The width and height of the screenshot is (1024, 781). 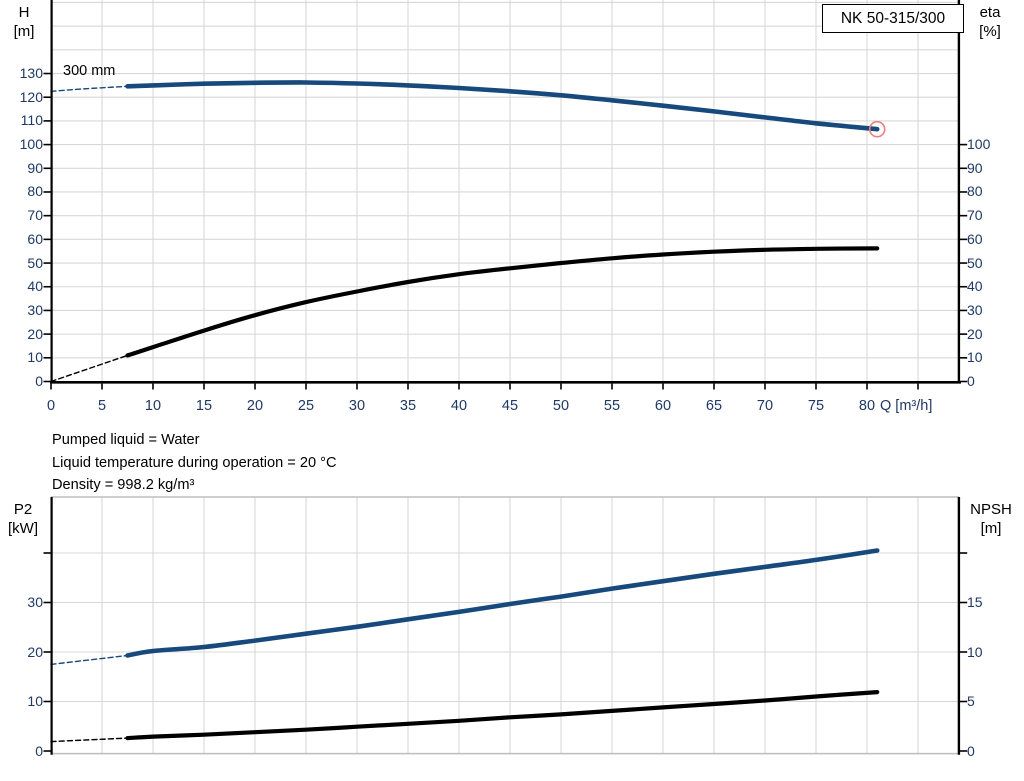 What do you see at coordinates (89, 740) in the screenshot?
I see `npsh-curve-dashed` at bounding box center [89, 740].